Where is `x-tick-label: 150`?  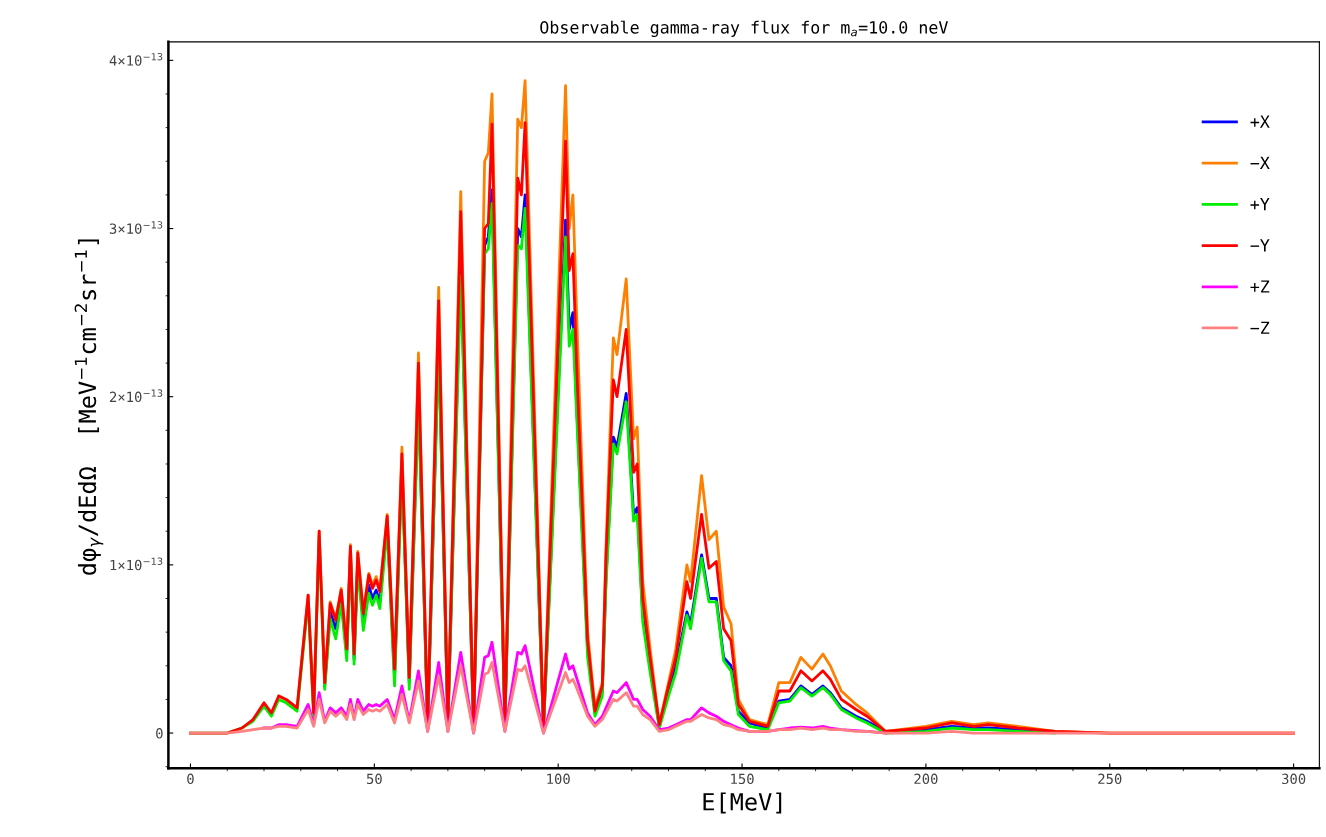 x-tick-label: 150 is located at coordinates (742, 779).